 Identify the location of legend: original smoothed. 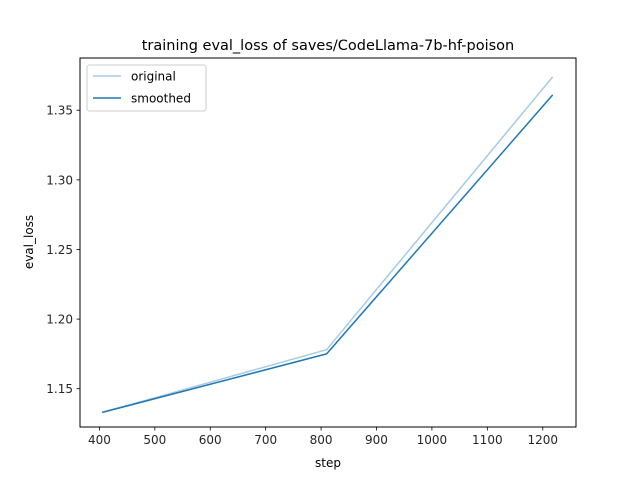
(146, 88).